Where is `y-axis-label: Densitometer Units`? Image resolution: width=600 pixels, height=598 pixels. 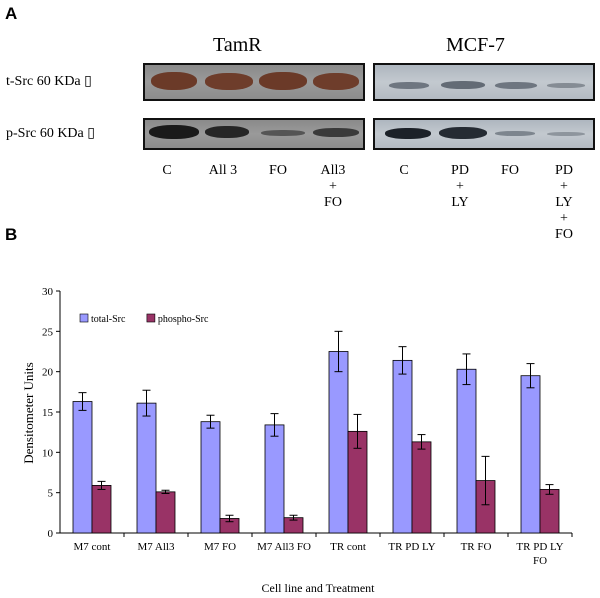
y-axis-label: Densitometer Units is located at coordinates (28, 412).